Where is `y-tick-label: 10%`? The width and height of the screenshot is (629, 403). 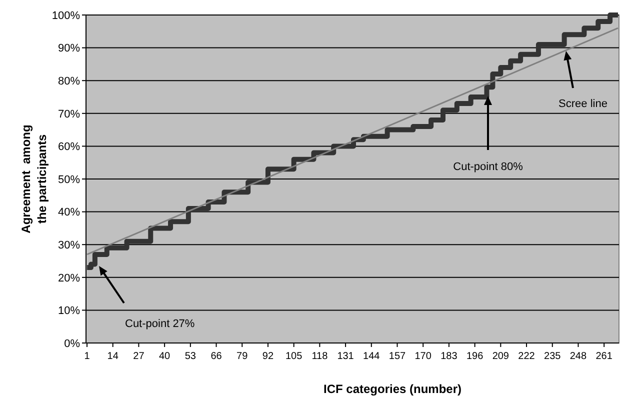 y-tick-label: 10% is located at coordinates (69, 311).